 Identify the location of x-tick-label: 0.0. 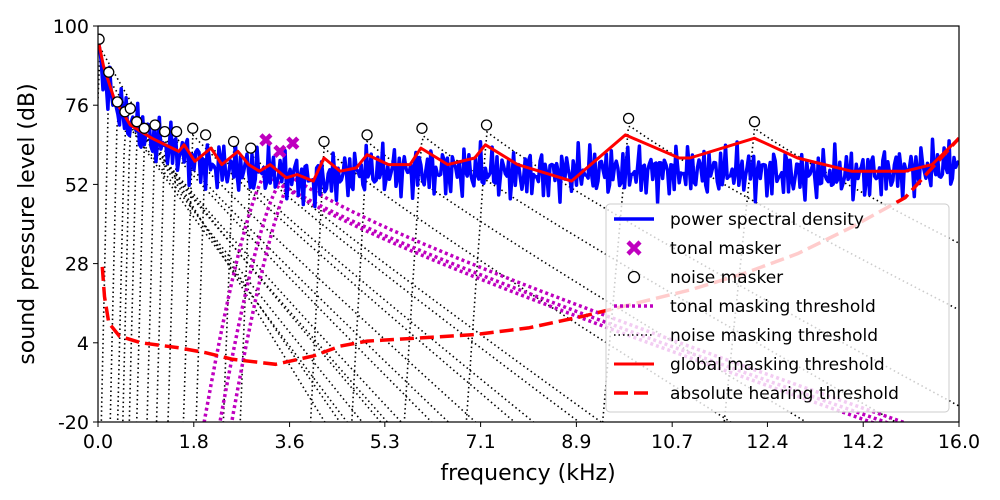
(98, 442).